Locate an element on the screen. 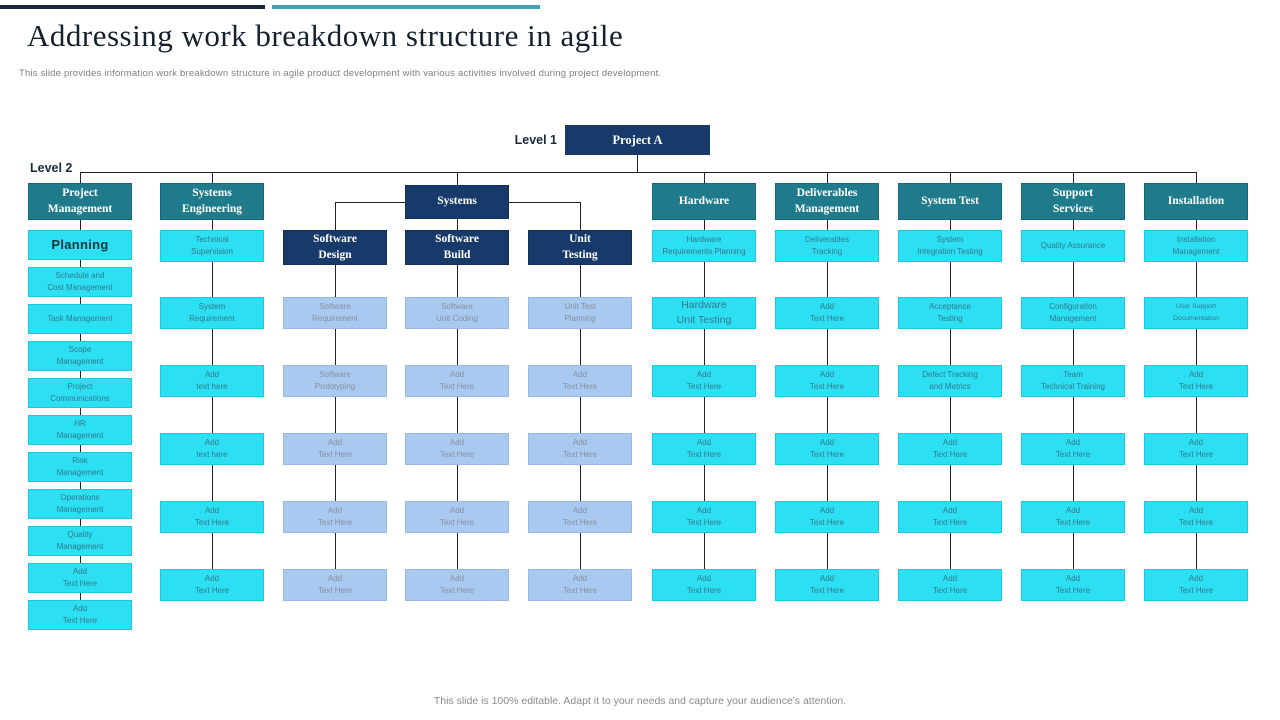 Image resolution: width=1280 pixels, height=720 pixels. wbs-cell-deliverables-management-5: Add Text Here is located at coordinates (827, 517).